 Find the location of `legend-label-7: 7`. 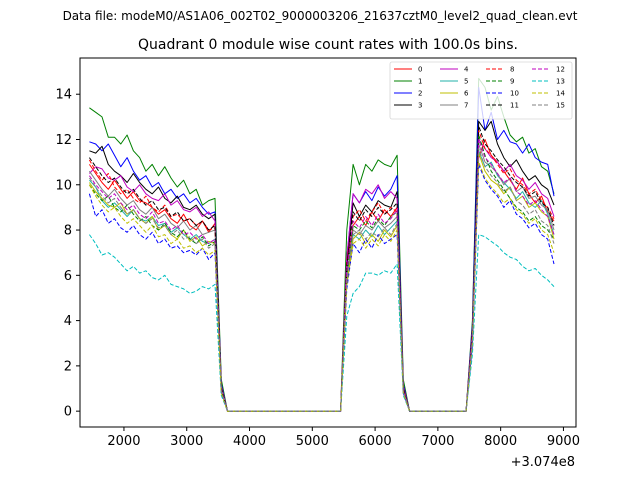

legend-label-7: 7 is located at coordinates (466, 106).